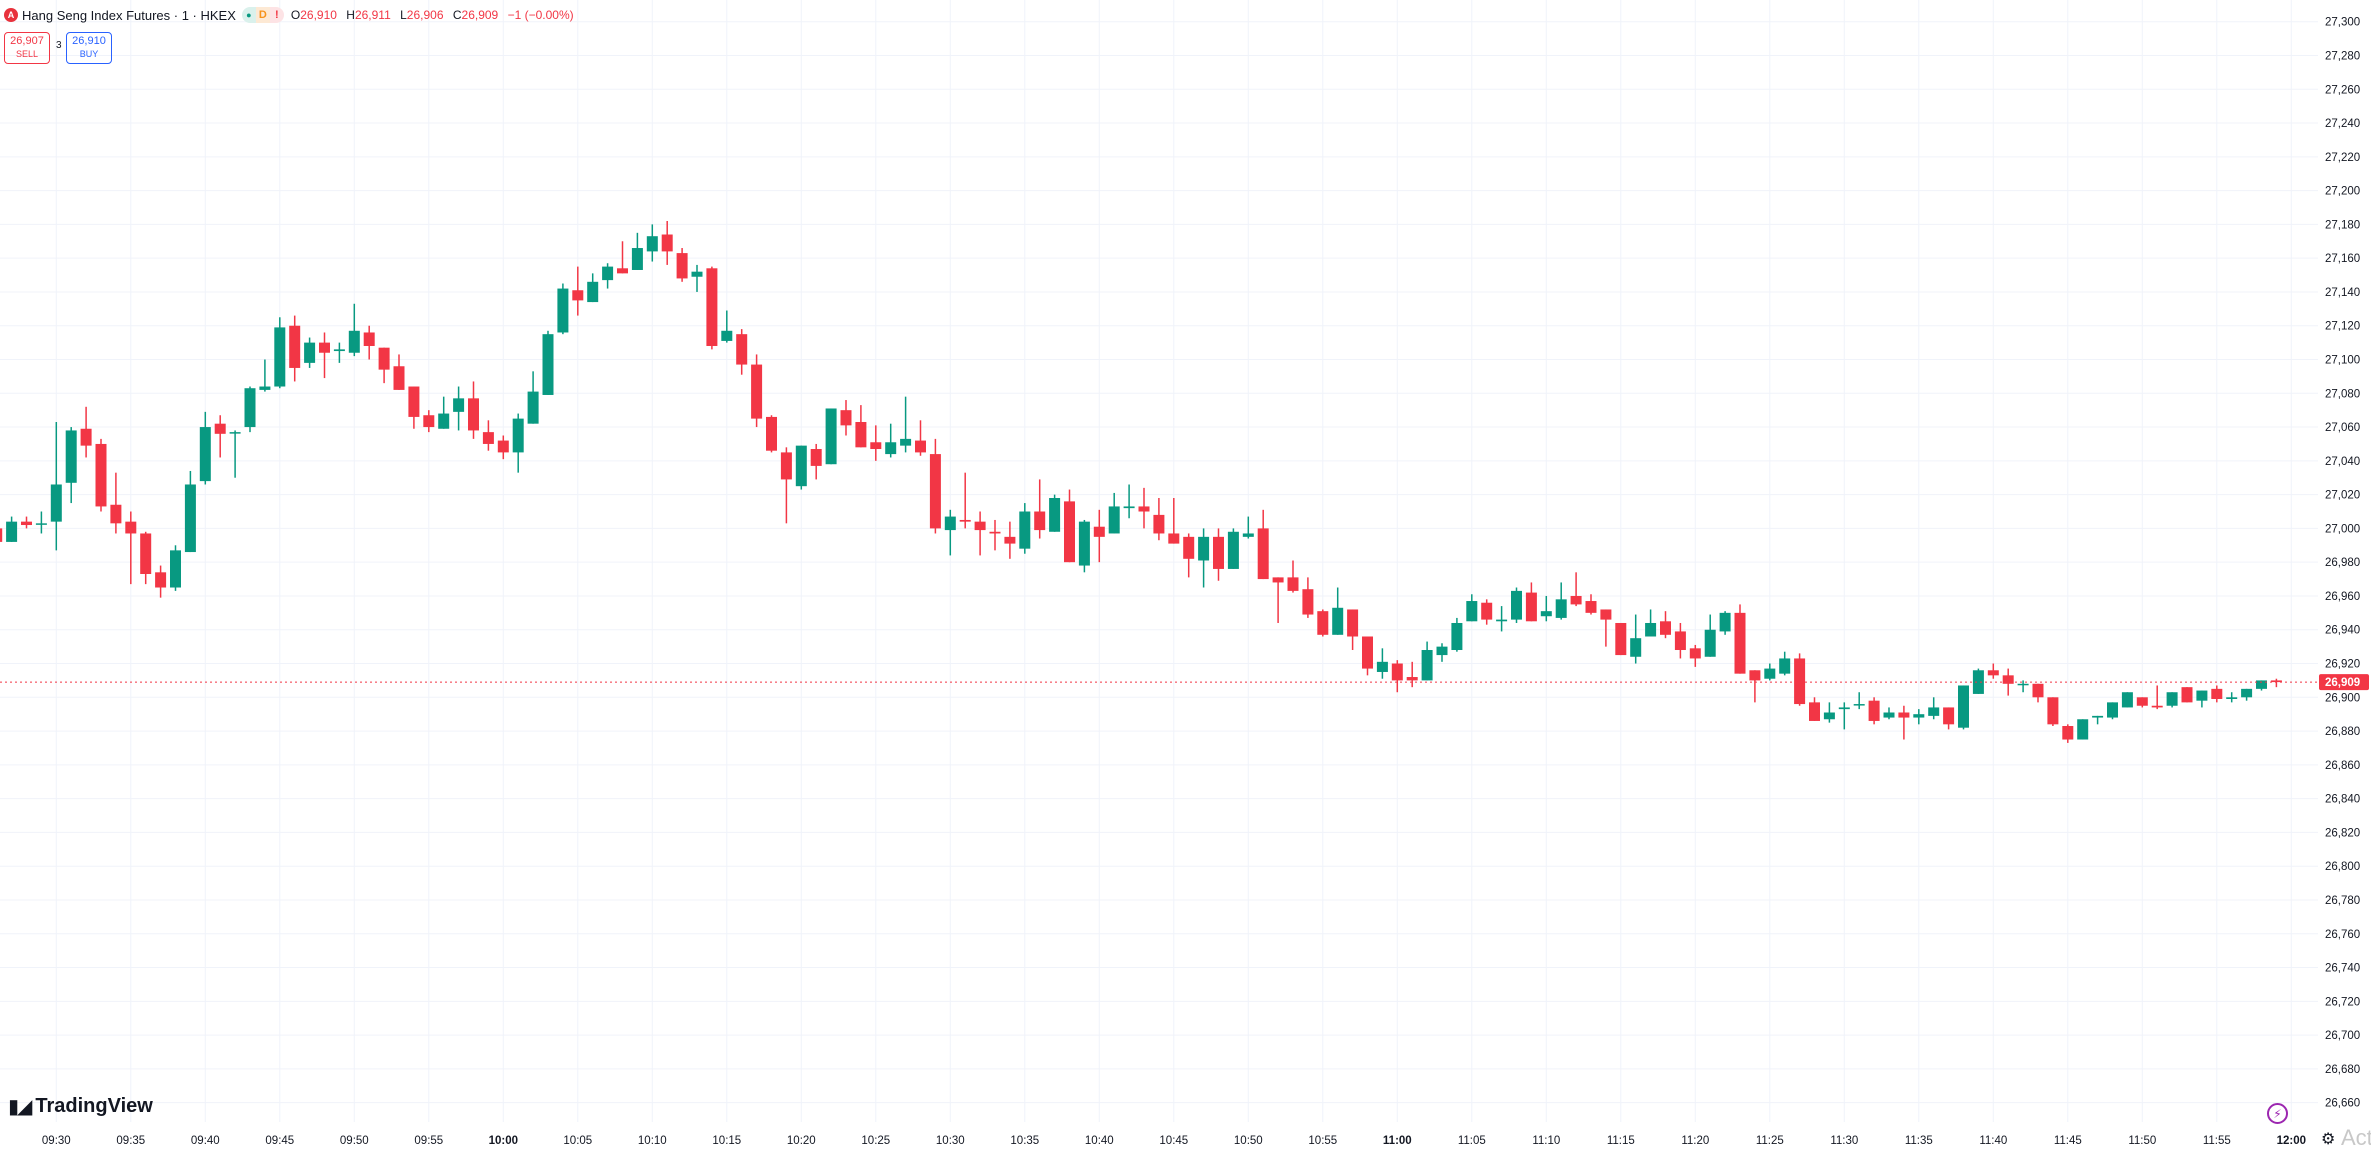 This screenshot has width=2371, height=1151. I want to click on tradingview-logo: ▮◢ TradingView, so click(80, 1106).